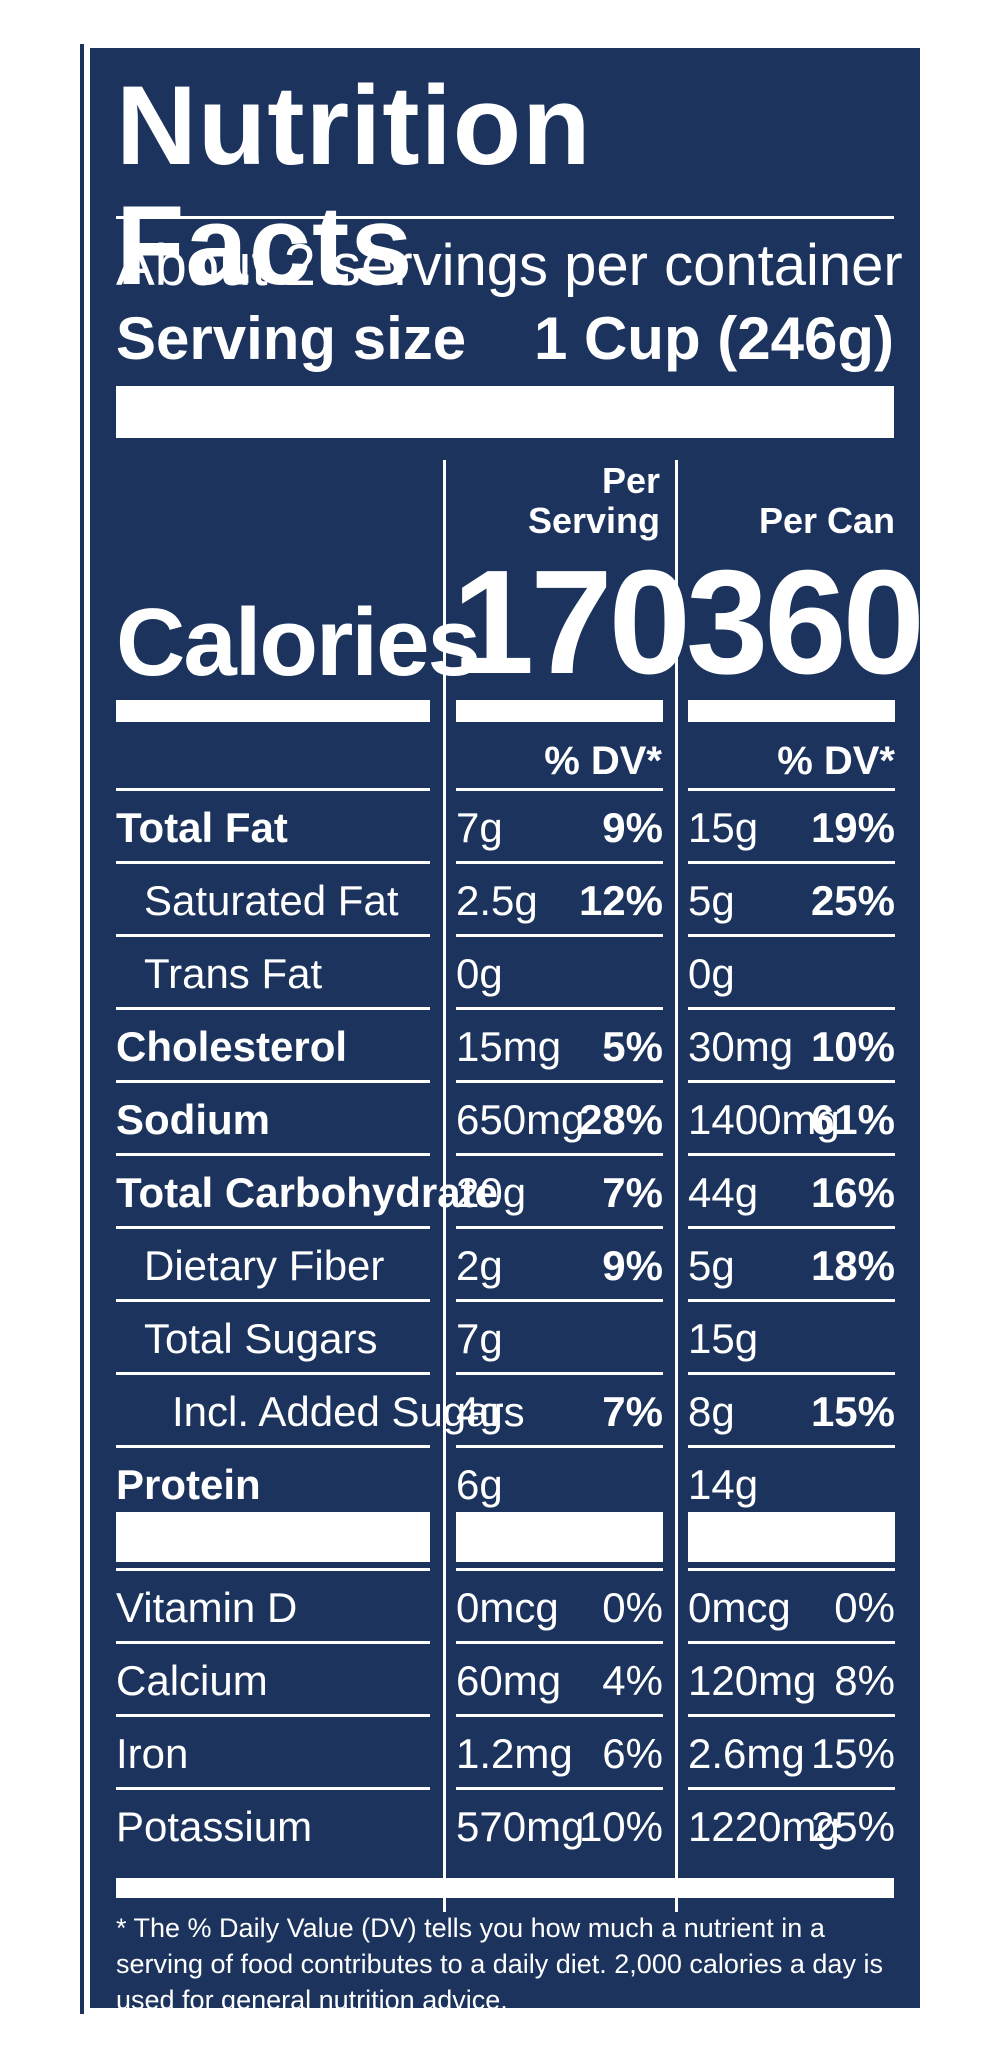 The width and height of the screenshot is (1000, 2058). Describe the element at coordinates (723, 1192) in the screenshot. I see `can-amount: 44g` at that location.